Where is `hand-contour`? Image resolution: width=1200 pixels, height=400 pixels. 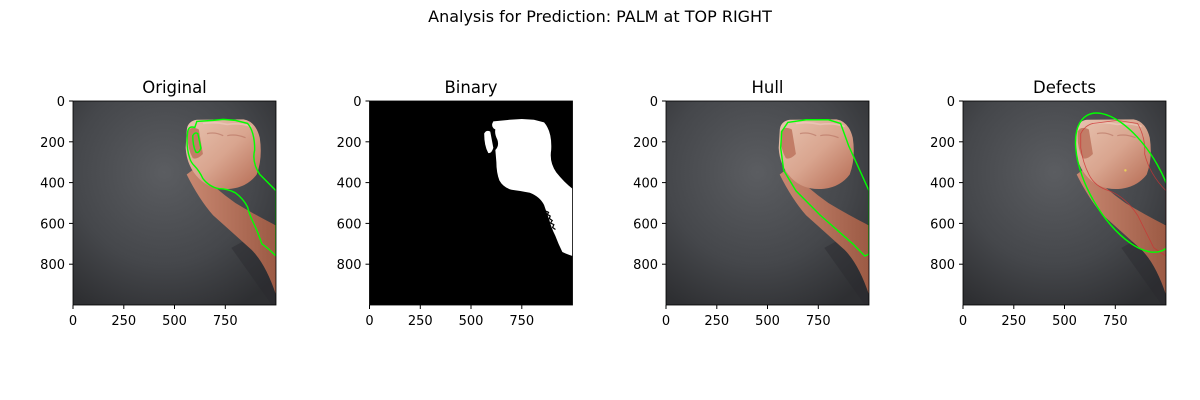
hand-contour is located at coordinates (231, 188).